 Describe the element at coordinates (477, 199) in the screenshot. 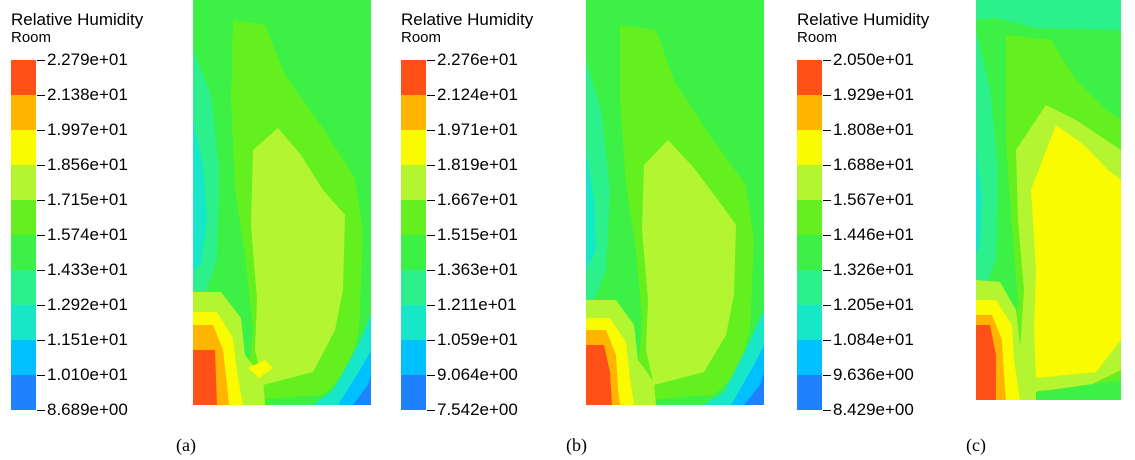

I see `colorbar-level-label: 1.667e+01` at that location.